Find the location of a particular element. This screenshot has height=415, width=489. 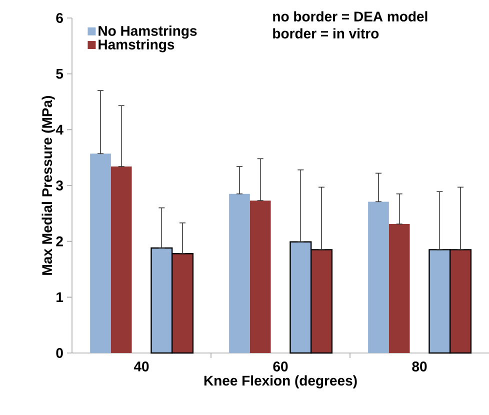

y-tick-label: 0 is located at coordinates (59, 353).